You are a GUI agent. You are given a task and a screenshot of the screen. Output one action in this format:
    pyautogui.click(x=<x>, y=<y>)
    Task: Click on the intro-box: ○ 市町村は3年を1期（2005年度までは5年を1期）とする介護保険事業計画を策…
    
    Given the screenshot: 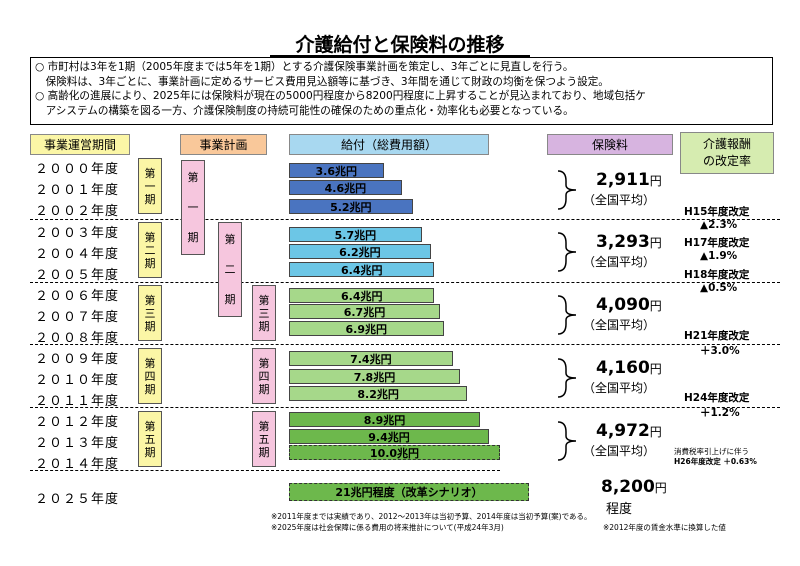 What is the action you would take?
    pyautogui.click(x=401, y=91)
    